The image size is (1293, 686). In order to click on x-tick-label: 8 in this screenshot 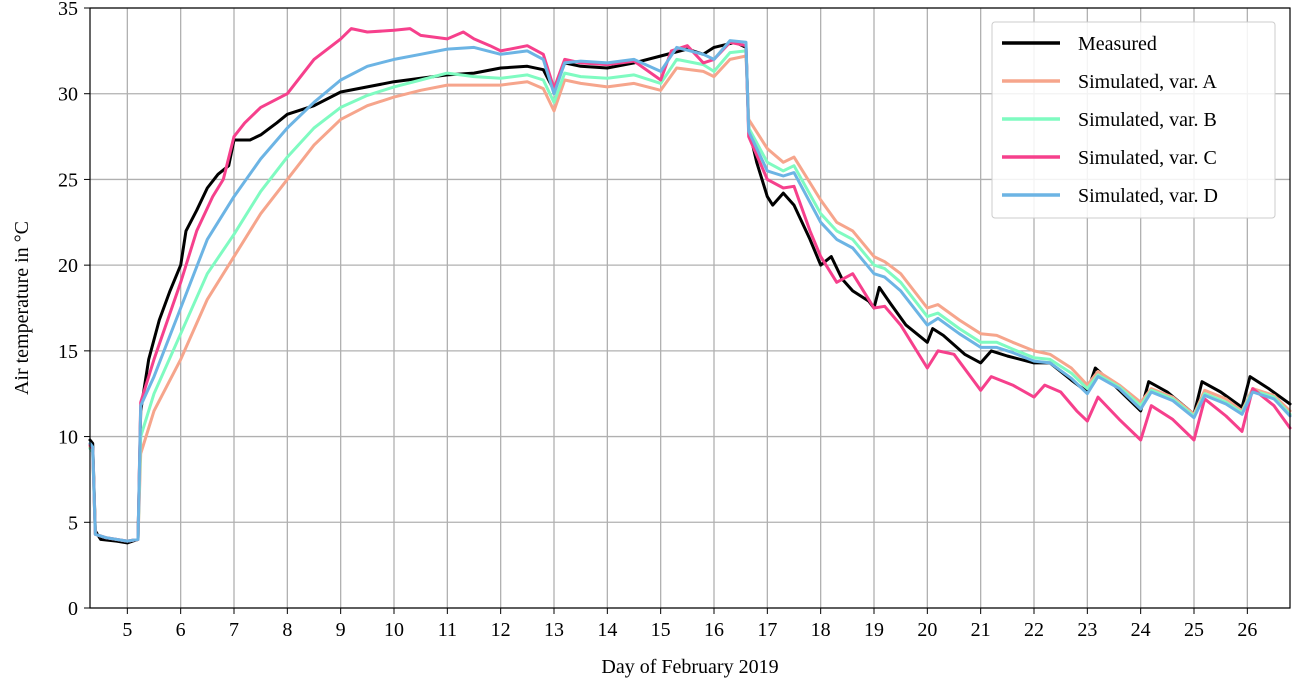, I will do `click(287, 630)`.